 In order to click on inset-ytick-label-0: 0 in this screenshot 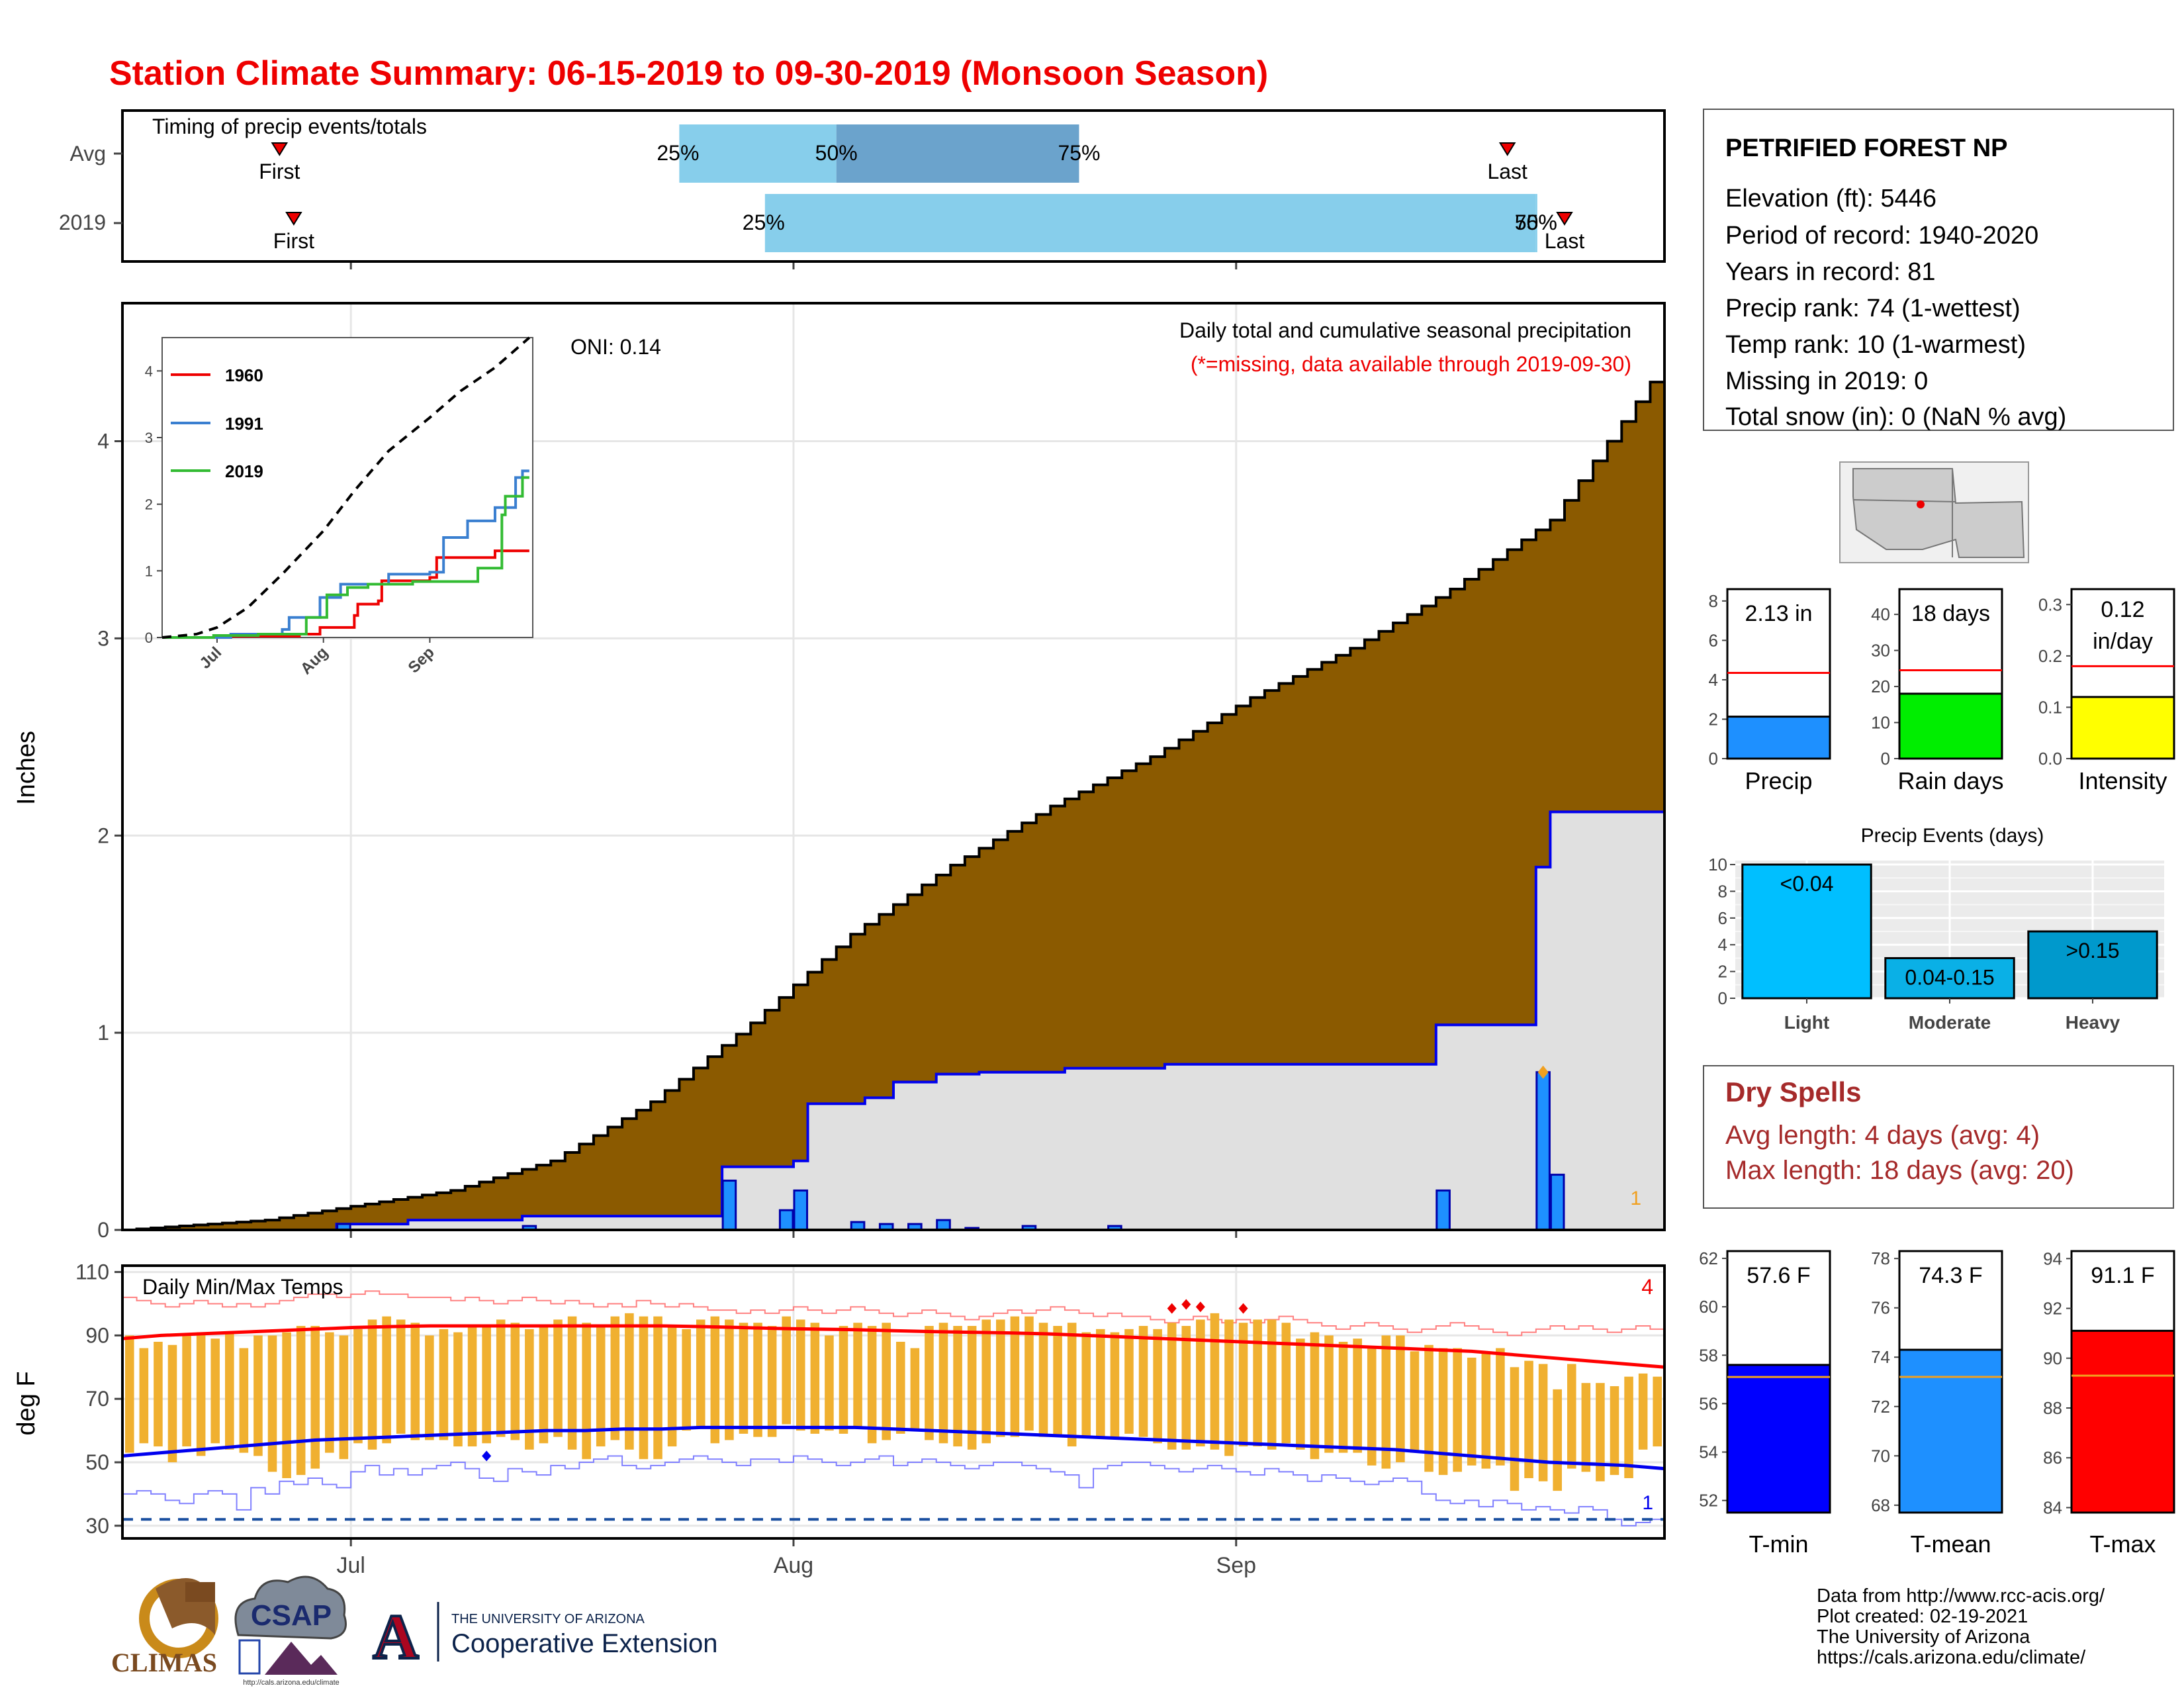, I will do `click(149, 638)`.